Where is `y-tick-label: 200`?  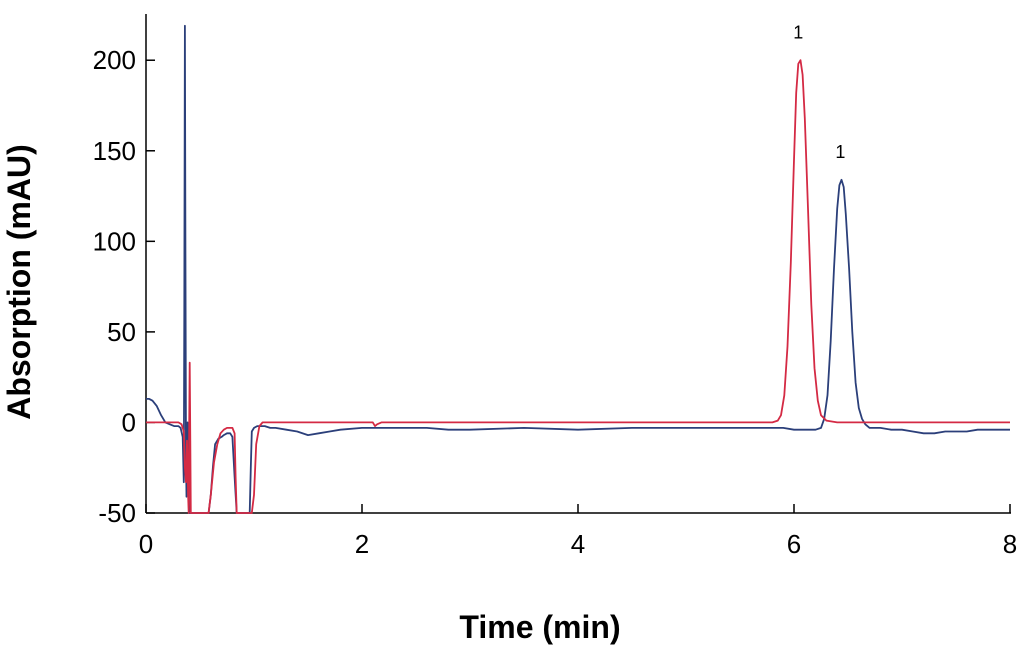
y-tick-label: 200 is located at coordinates (114, 60).